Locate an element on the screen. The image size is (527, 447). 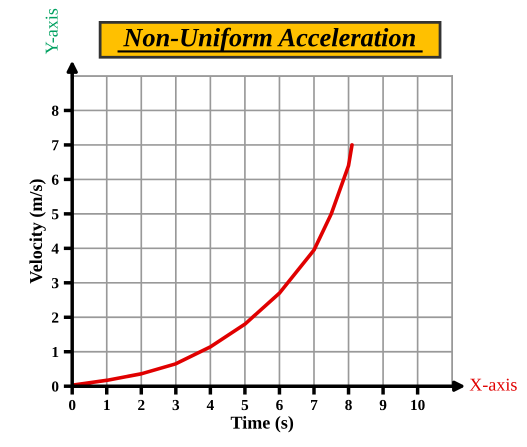
x-tick-label: 8 is located at coordinates (348, 405).